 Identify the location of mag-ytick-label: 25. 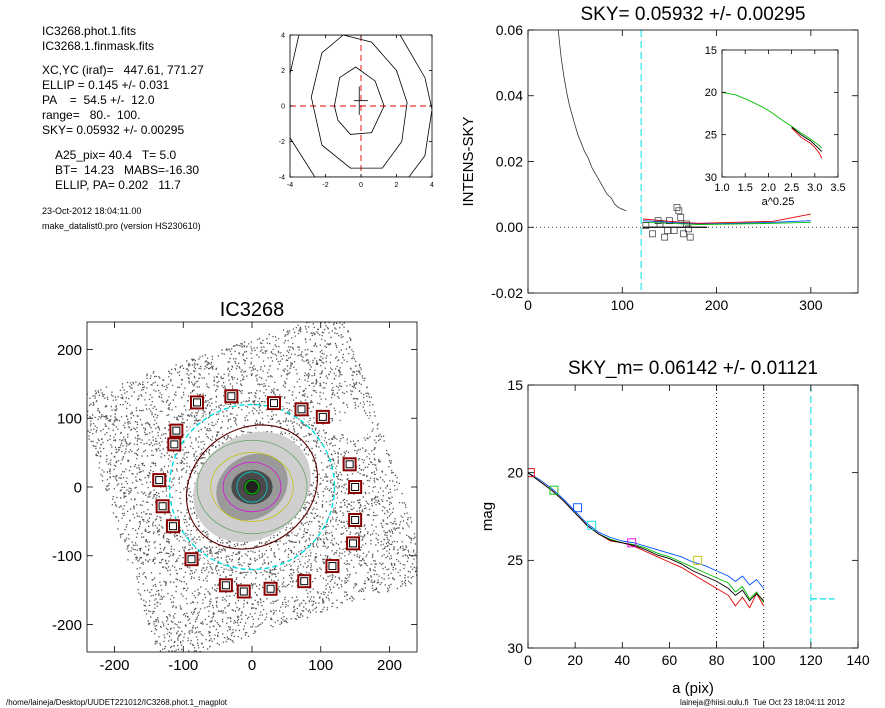
(515, 560).